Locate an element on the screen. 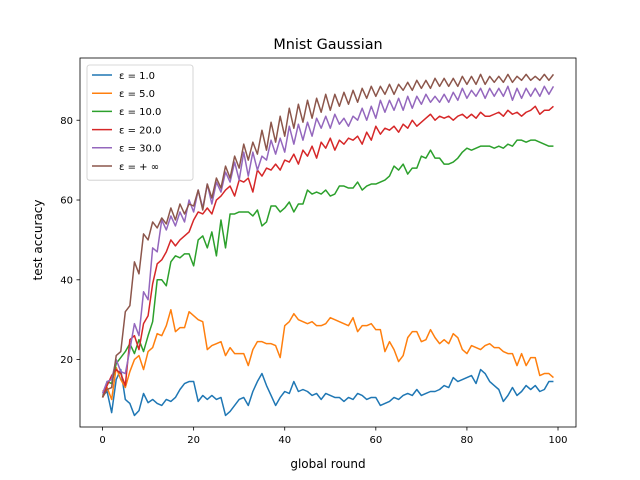 This screenshot has height=480, width=640. legend-label-4: ε = 20.0 is located at coordinates (140, 130).